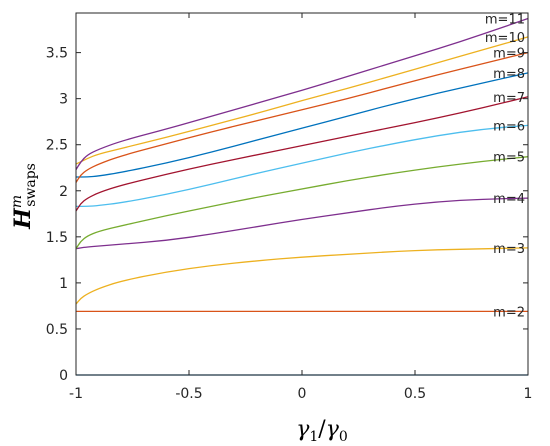  Describe the element at coordinates (505, 20) in the screenshot. I see `series-label-m=11: m=11` at that location.